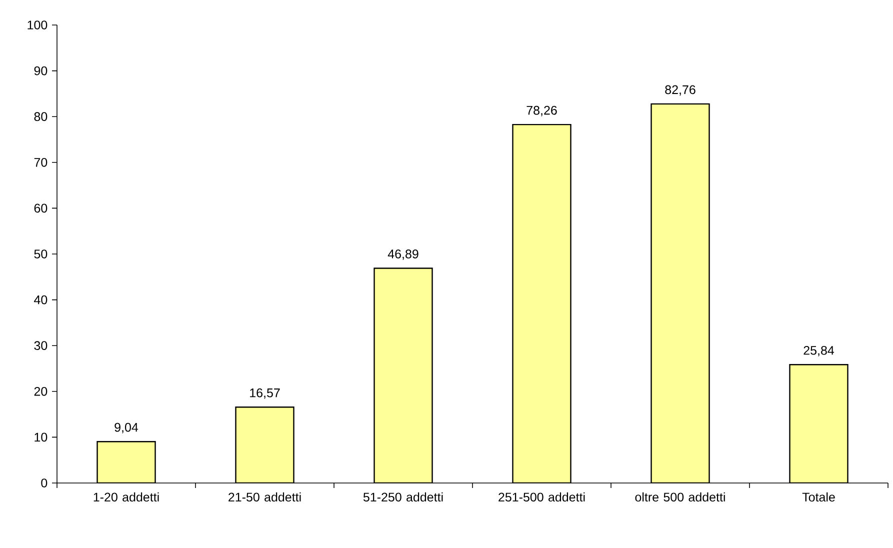 Image resolution: width=893 pixels, height=548 pixels. What do you see at coordinates (44, 483) in the screenshot?
I see `y-tick-label: 0` at bounding box center [44, 483].